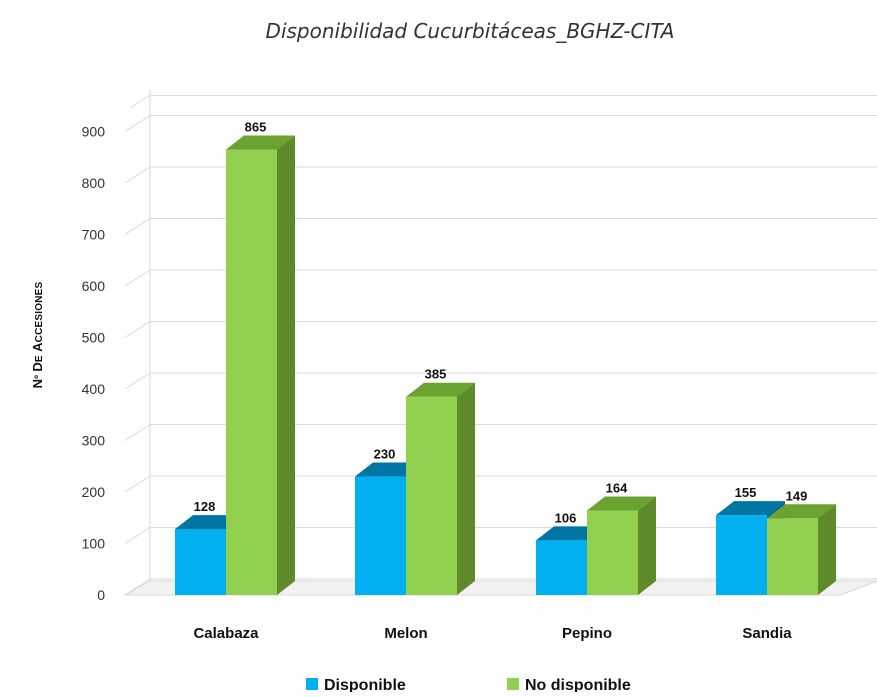 Image resolution: width=877 pixels, height=697 pixels. I want to click on bar-no-disponible-melon, so click(431, 495).